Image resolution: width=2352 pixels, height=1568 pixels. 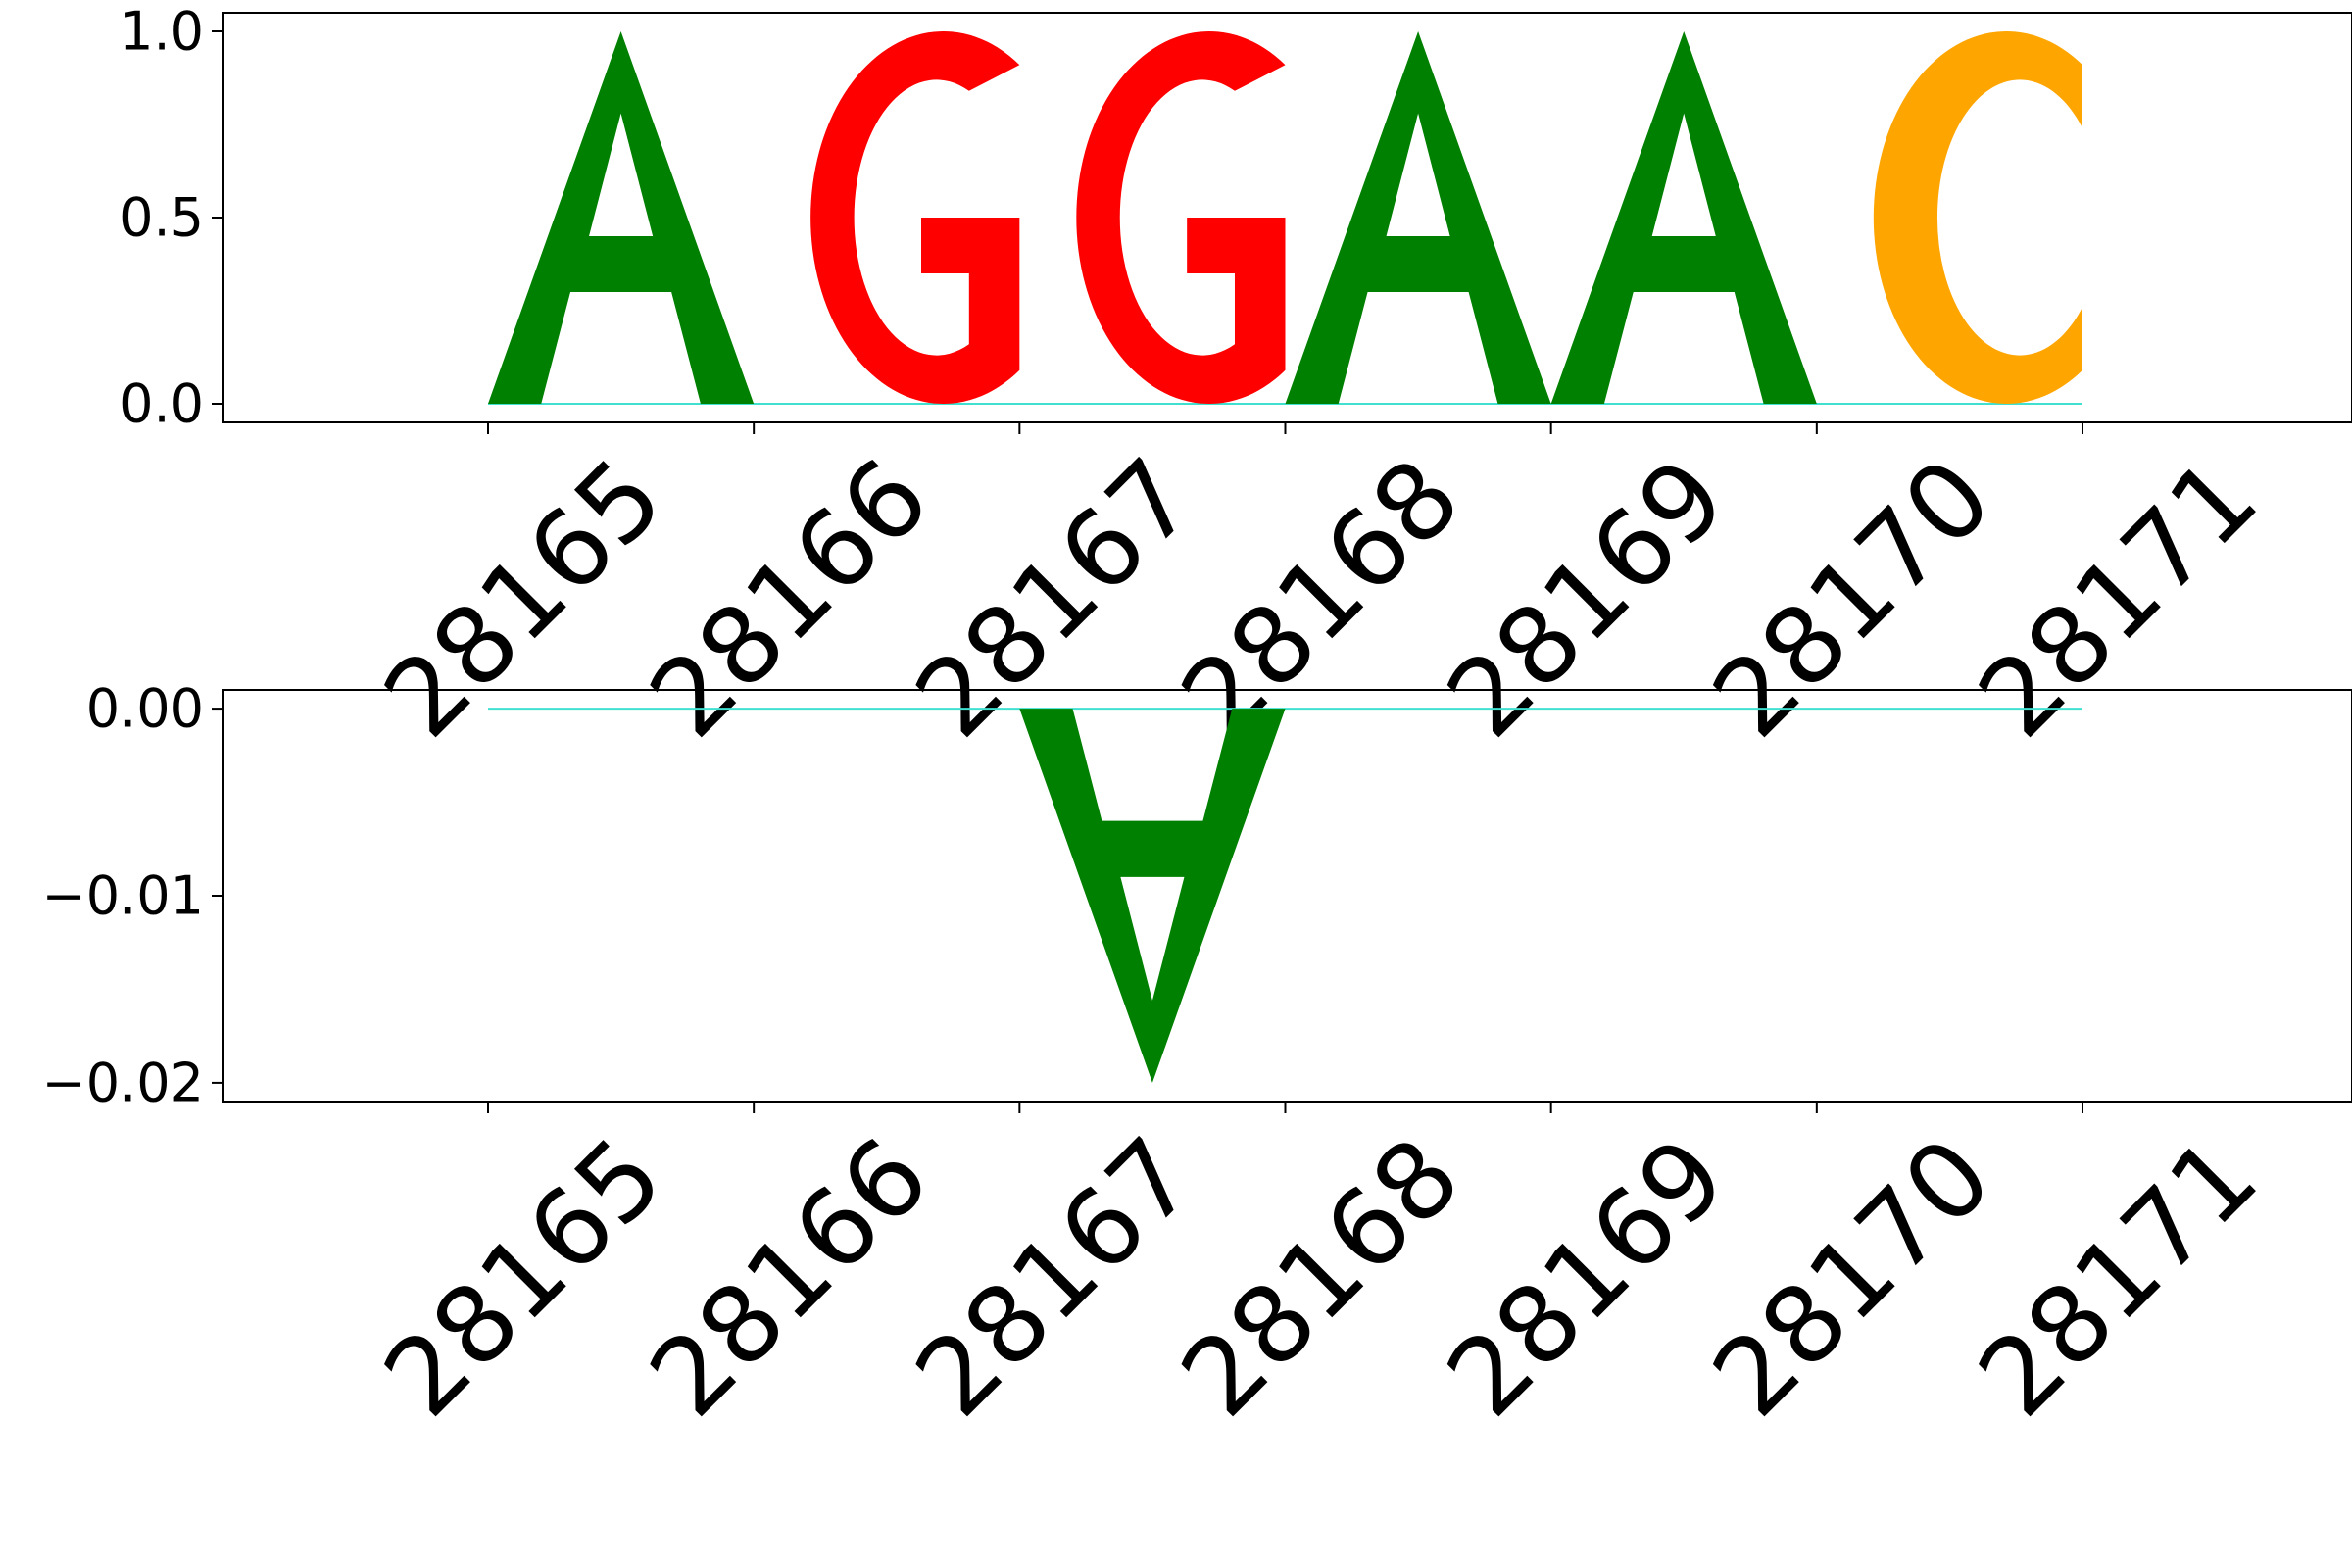 I want to click on x-tick-label: 28167, so click(x=1055, y=1277).